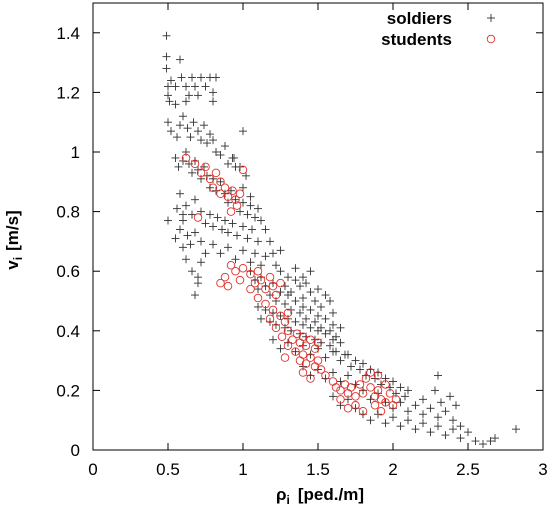 This screenshot has width=550, height=511. What do you see at coordinates (12, 230) in the screenshot?
I see `y-axis-label-unit: [m/s]` at bounding box center [12, 230].